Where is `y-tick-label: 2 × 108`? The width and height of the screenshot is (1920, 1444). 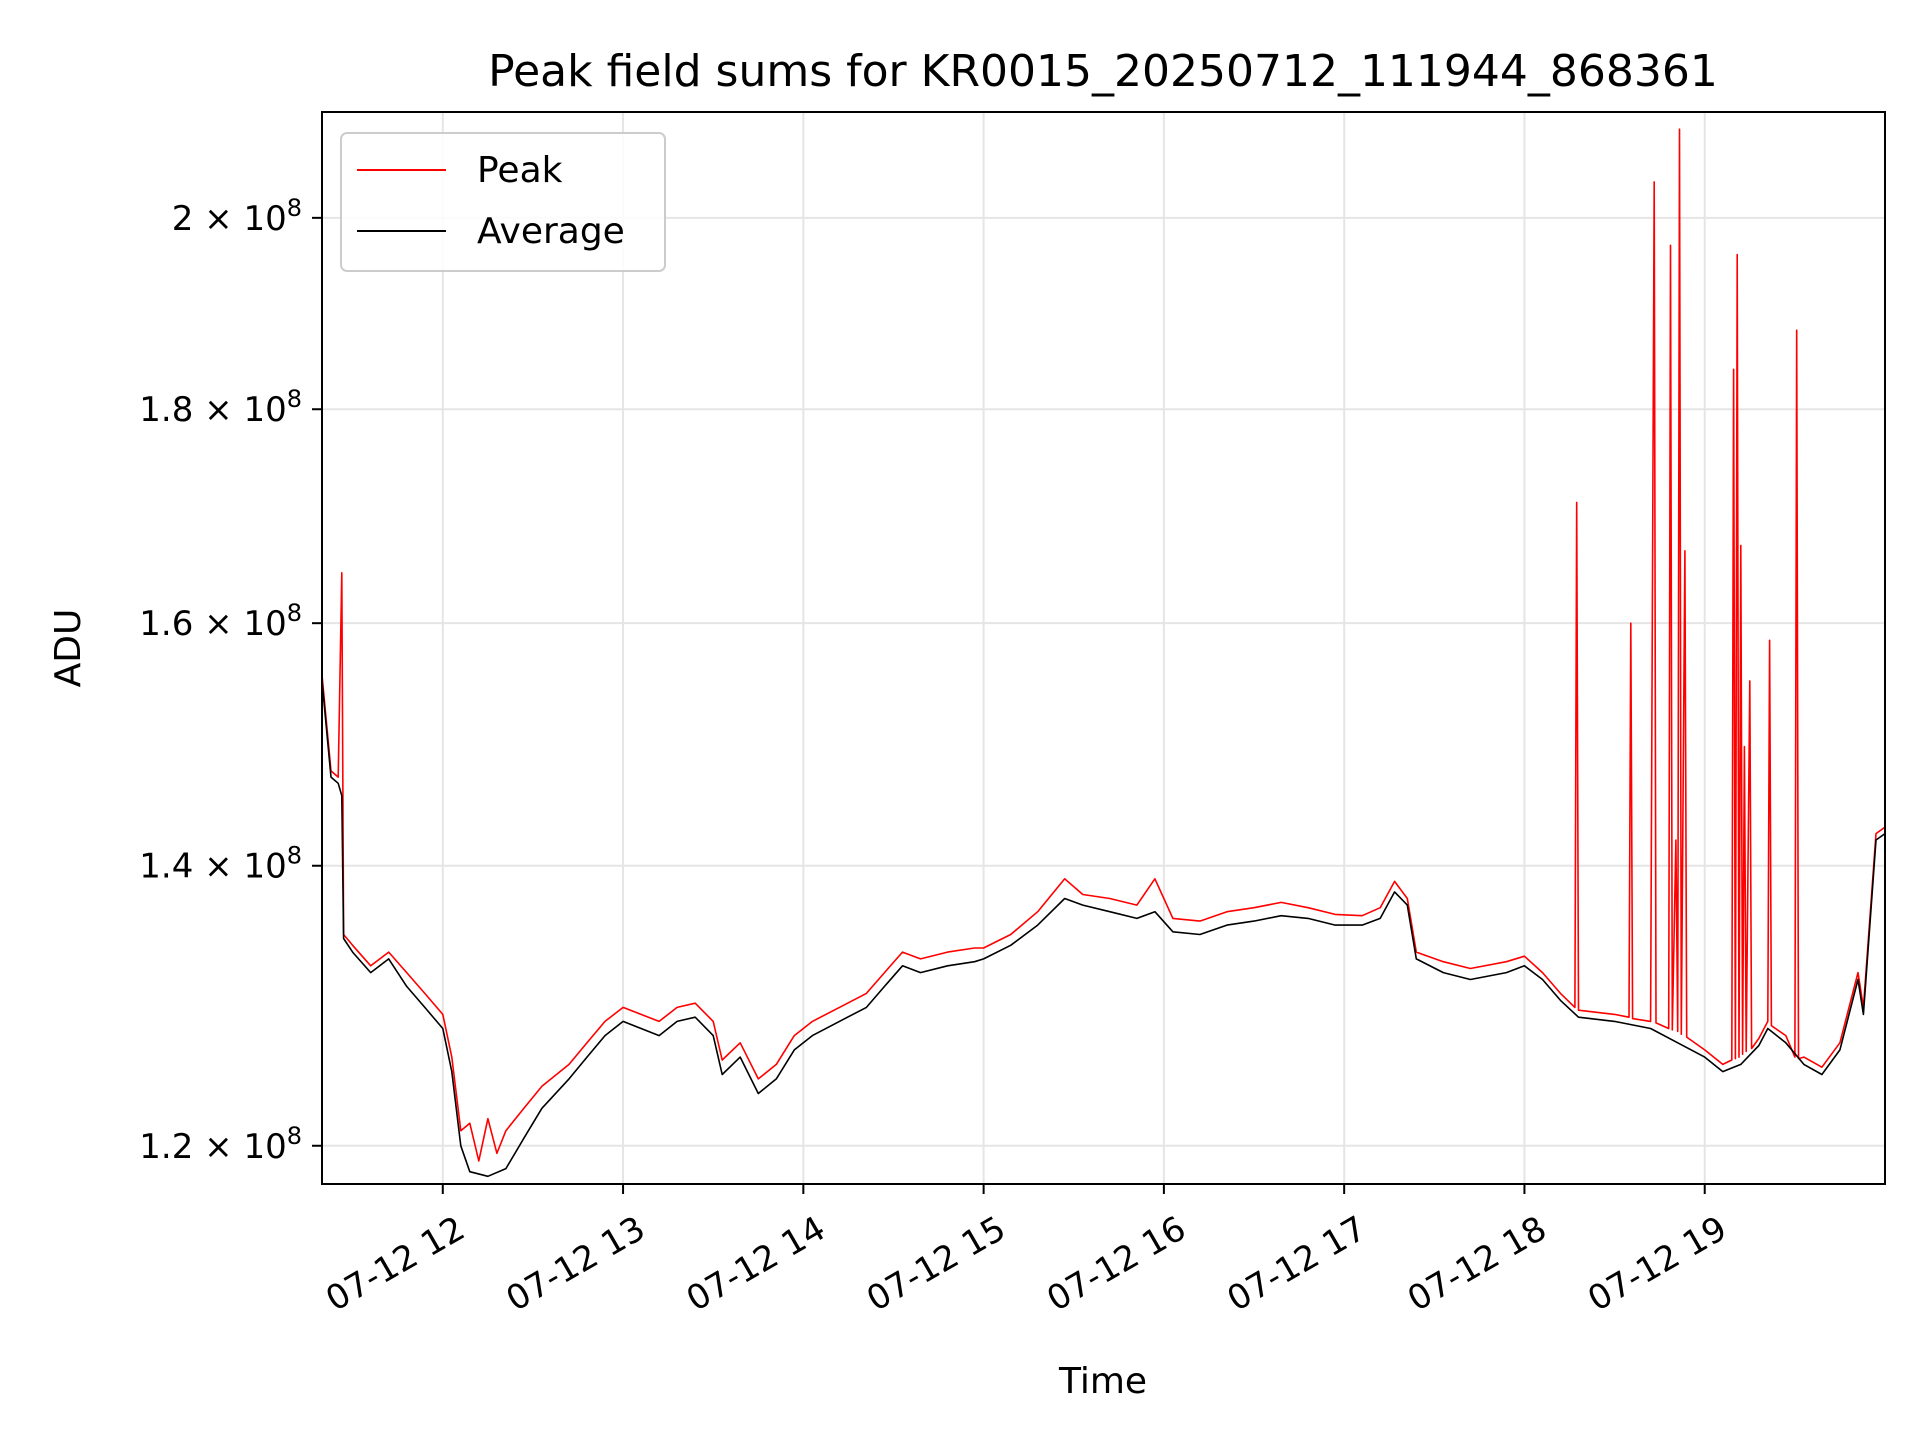 y-tick-label: 2 × 108 is located at coordinates (237, 216).